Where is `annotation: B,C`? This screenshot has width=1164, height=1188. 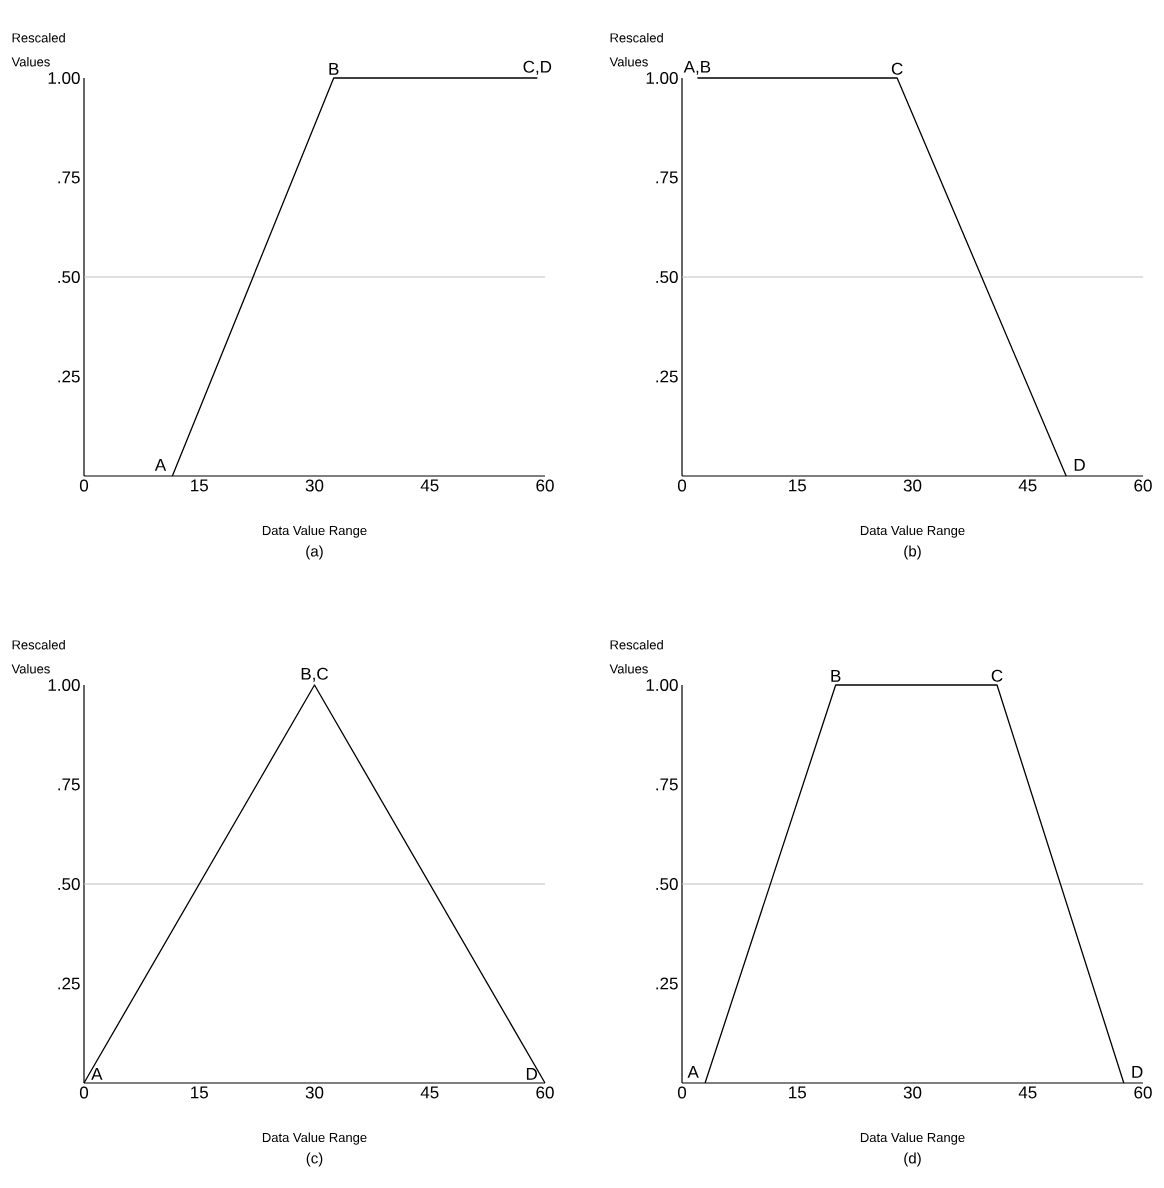
annotation: B,C is located at coordinates (315, 674).